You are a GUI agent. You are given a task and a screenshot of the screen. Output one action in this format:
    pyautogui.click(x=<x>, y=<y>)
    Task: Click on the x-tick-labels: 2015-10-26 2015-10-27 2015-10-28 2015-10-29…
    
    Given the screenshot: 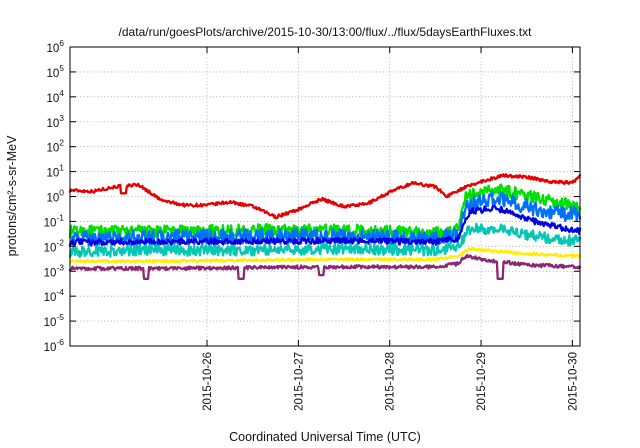 What is the action you would take?
    pyautogui.click(x=390, y=381)
    